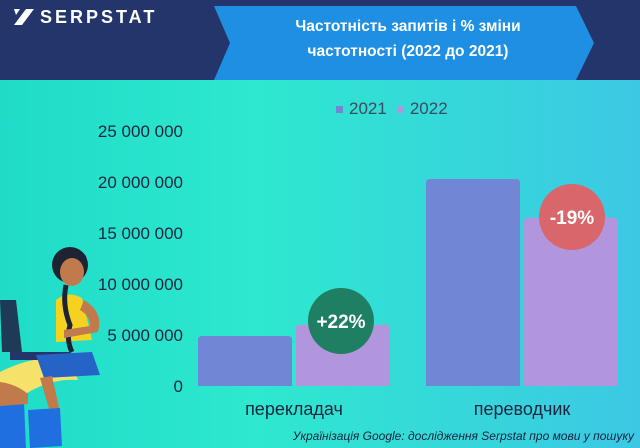 Image resolution: width=640 pixels, height=448 pixels. I want to click on x-axis: перекладач переводчик, so click(407, 409).